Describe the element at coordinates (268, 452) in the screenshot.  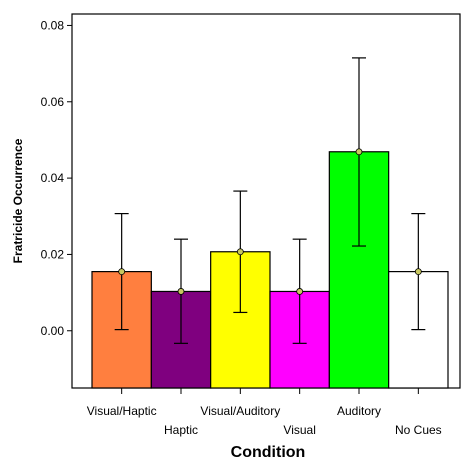
I see `x-axis-title: Condition` at that location.